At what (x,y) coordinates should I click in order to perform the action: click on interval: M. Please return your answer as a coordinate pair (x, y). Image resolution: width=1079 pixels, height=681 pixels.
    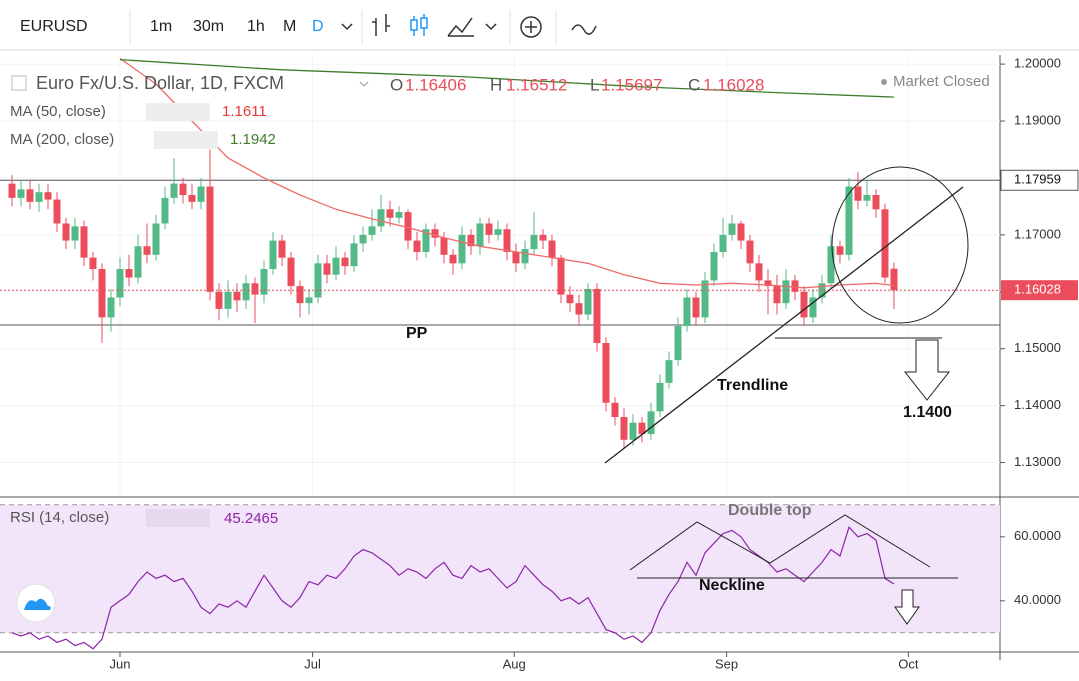
    Looking at the image, I should click on (289, 26).